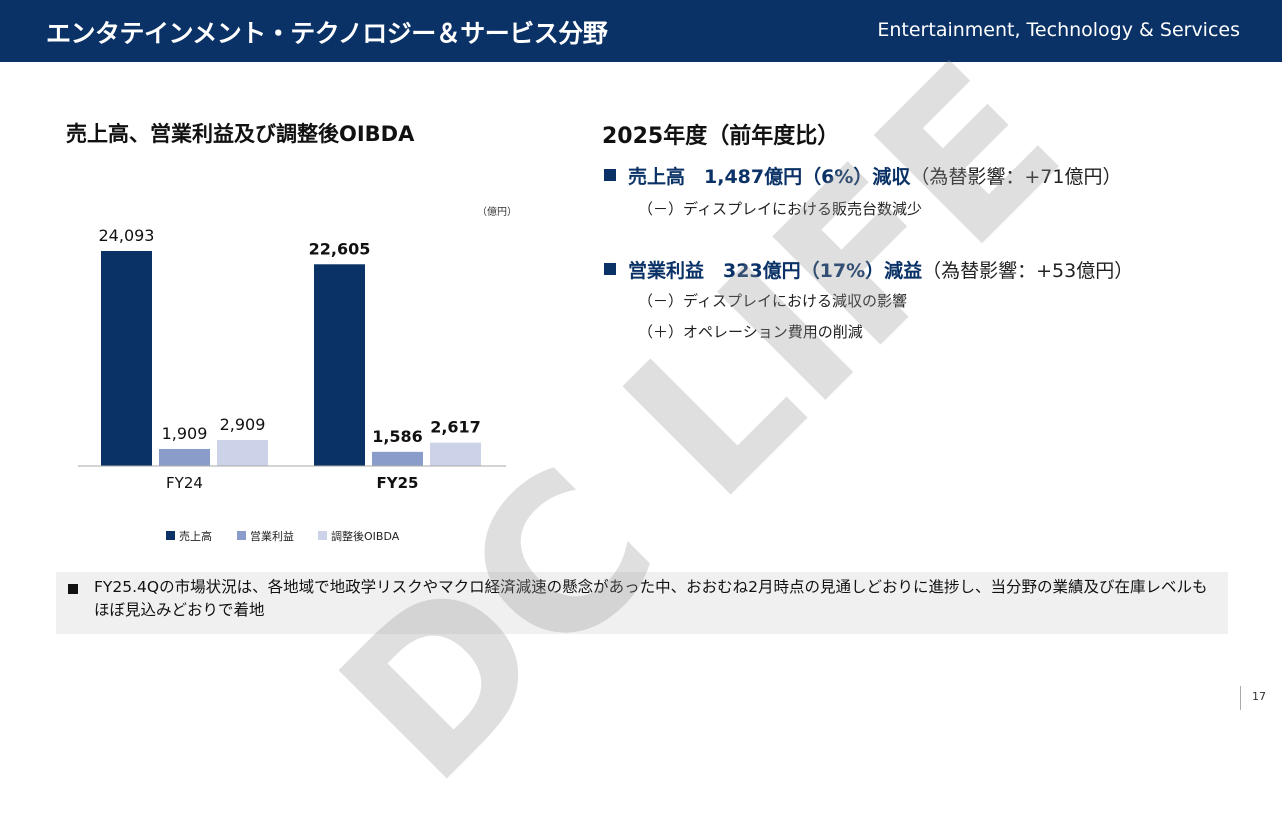  I want to click on sales-highlight: 売上高 1,487億円（6%）減収, so click(769, 177).